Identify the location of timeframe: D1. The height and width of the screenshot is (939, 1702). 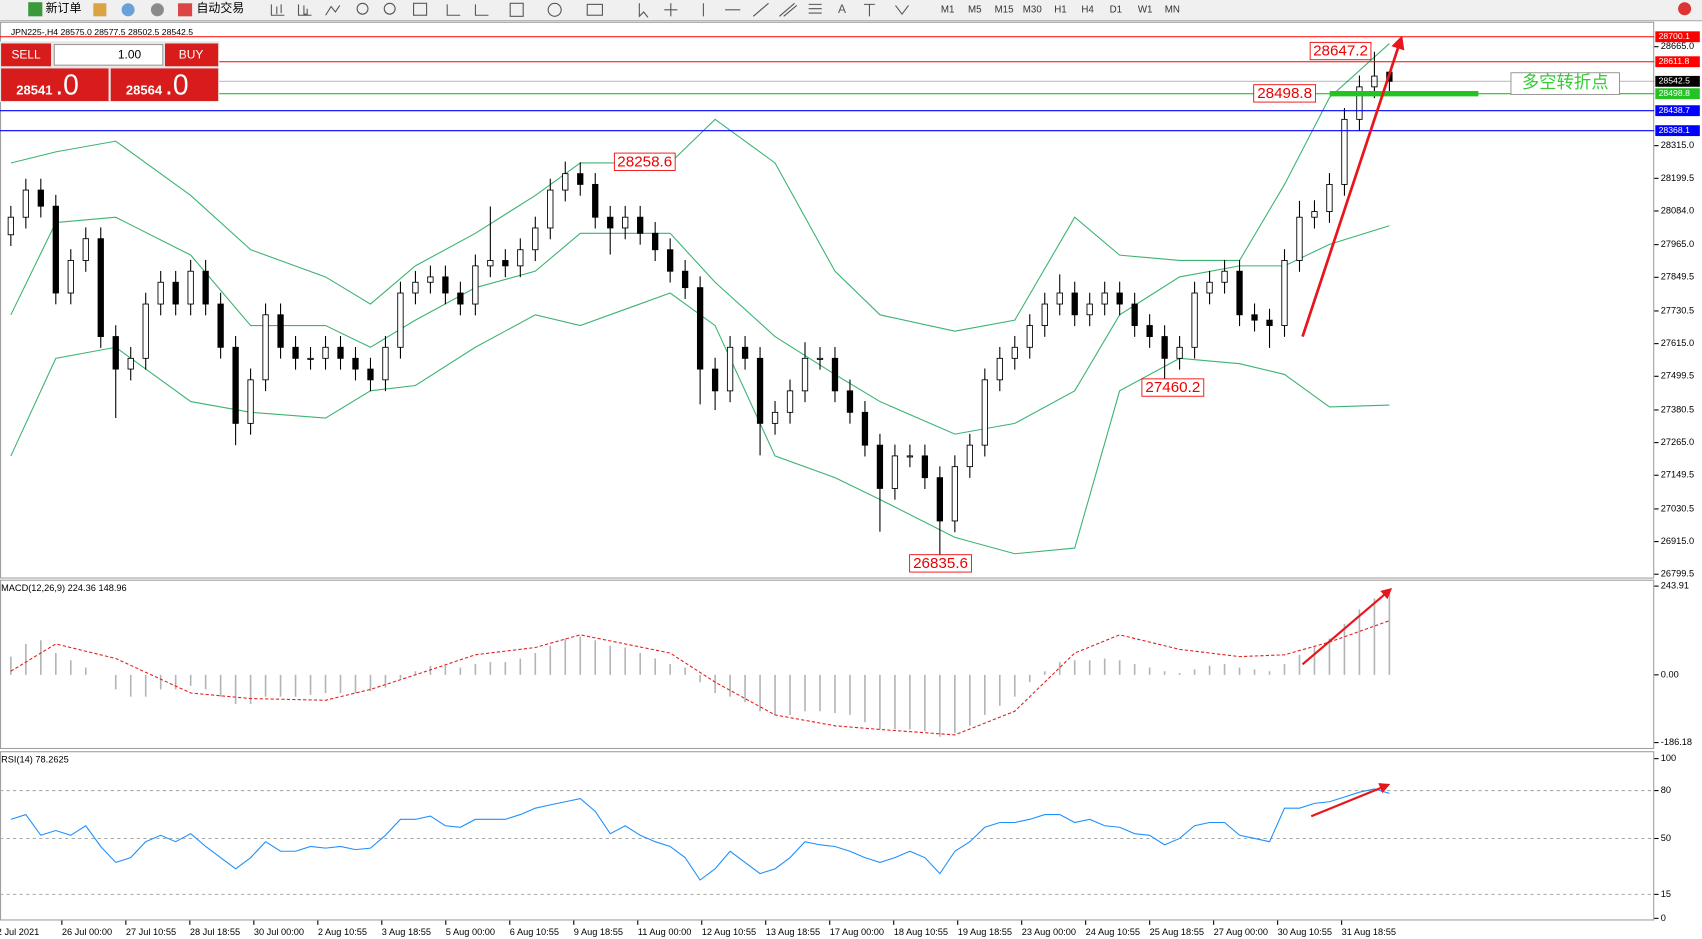
(1116, 9).